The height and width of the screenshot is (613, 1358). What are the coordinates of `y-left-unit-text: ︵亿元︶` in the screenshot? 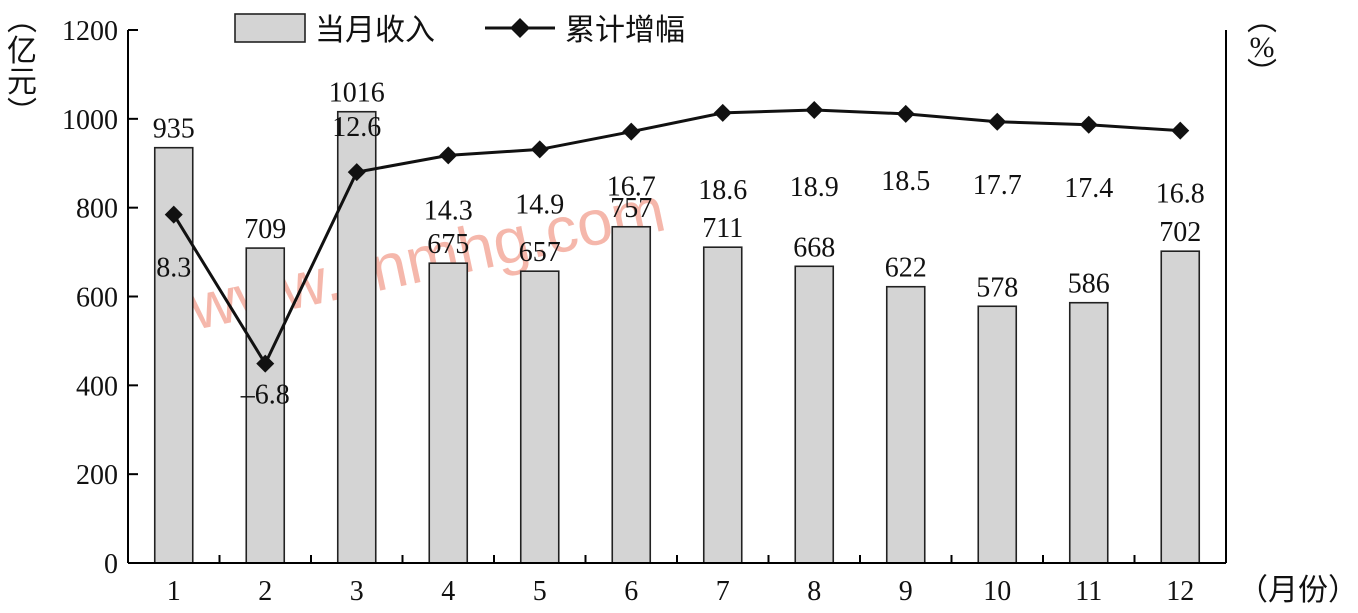 It's located at (22, 67).